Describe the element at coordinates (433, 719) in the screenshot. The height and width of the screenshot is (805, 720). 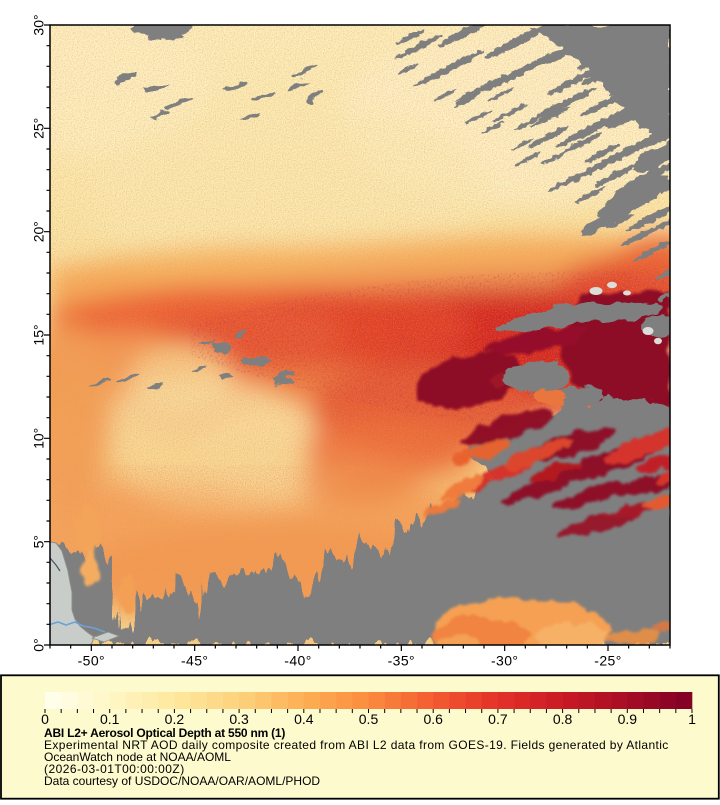
I see `svg-text: 0.6` at that location.